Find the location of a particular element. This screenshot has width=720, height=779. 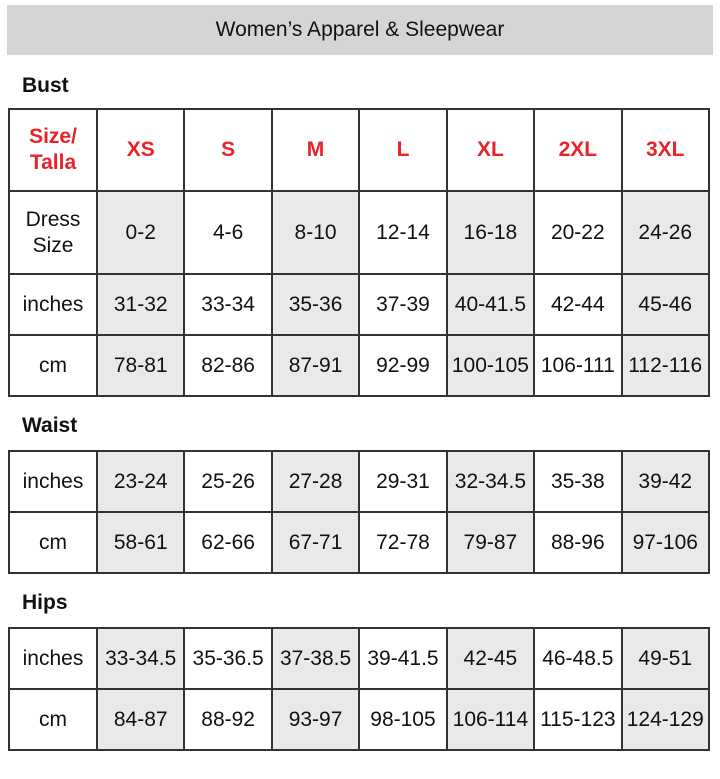

measurement-cell: 23-24 is located at coordinates (140, 481).